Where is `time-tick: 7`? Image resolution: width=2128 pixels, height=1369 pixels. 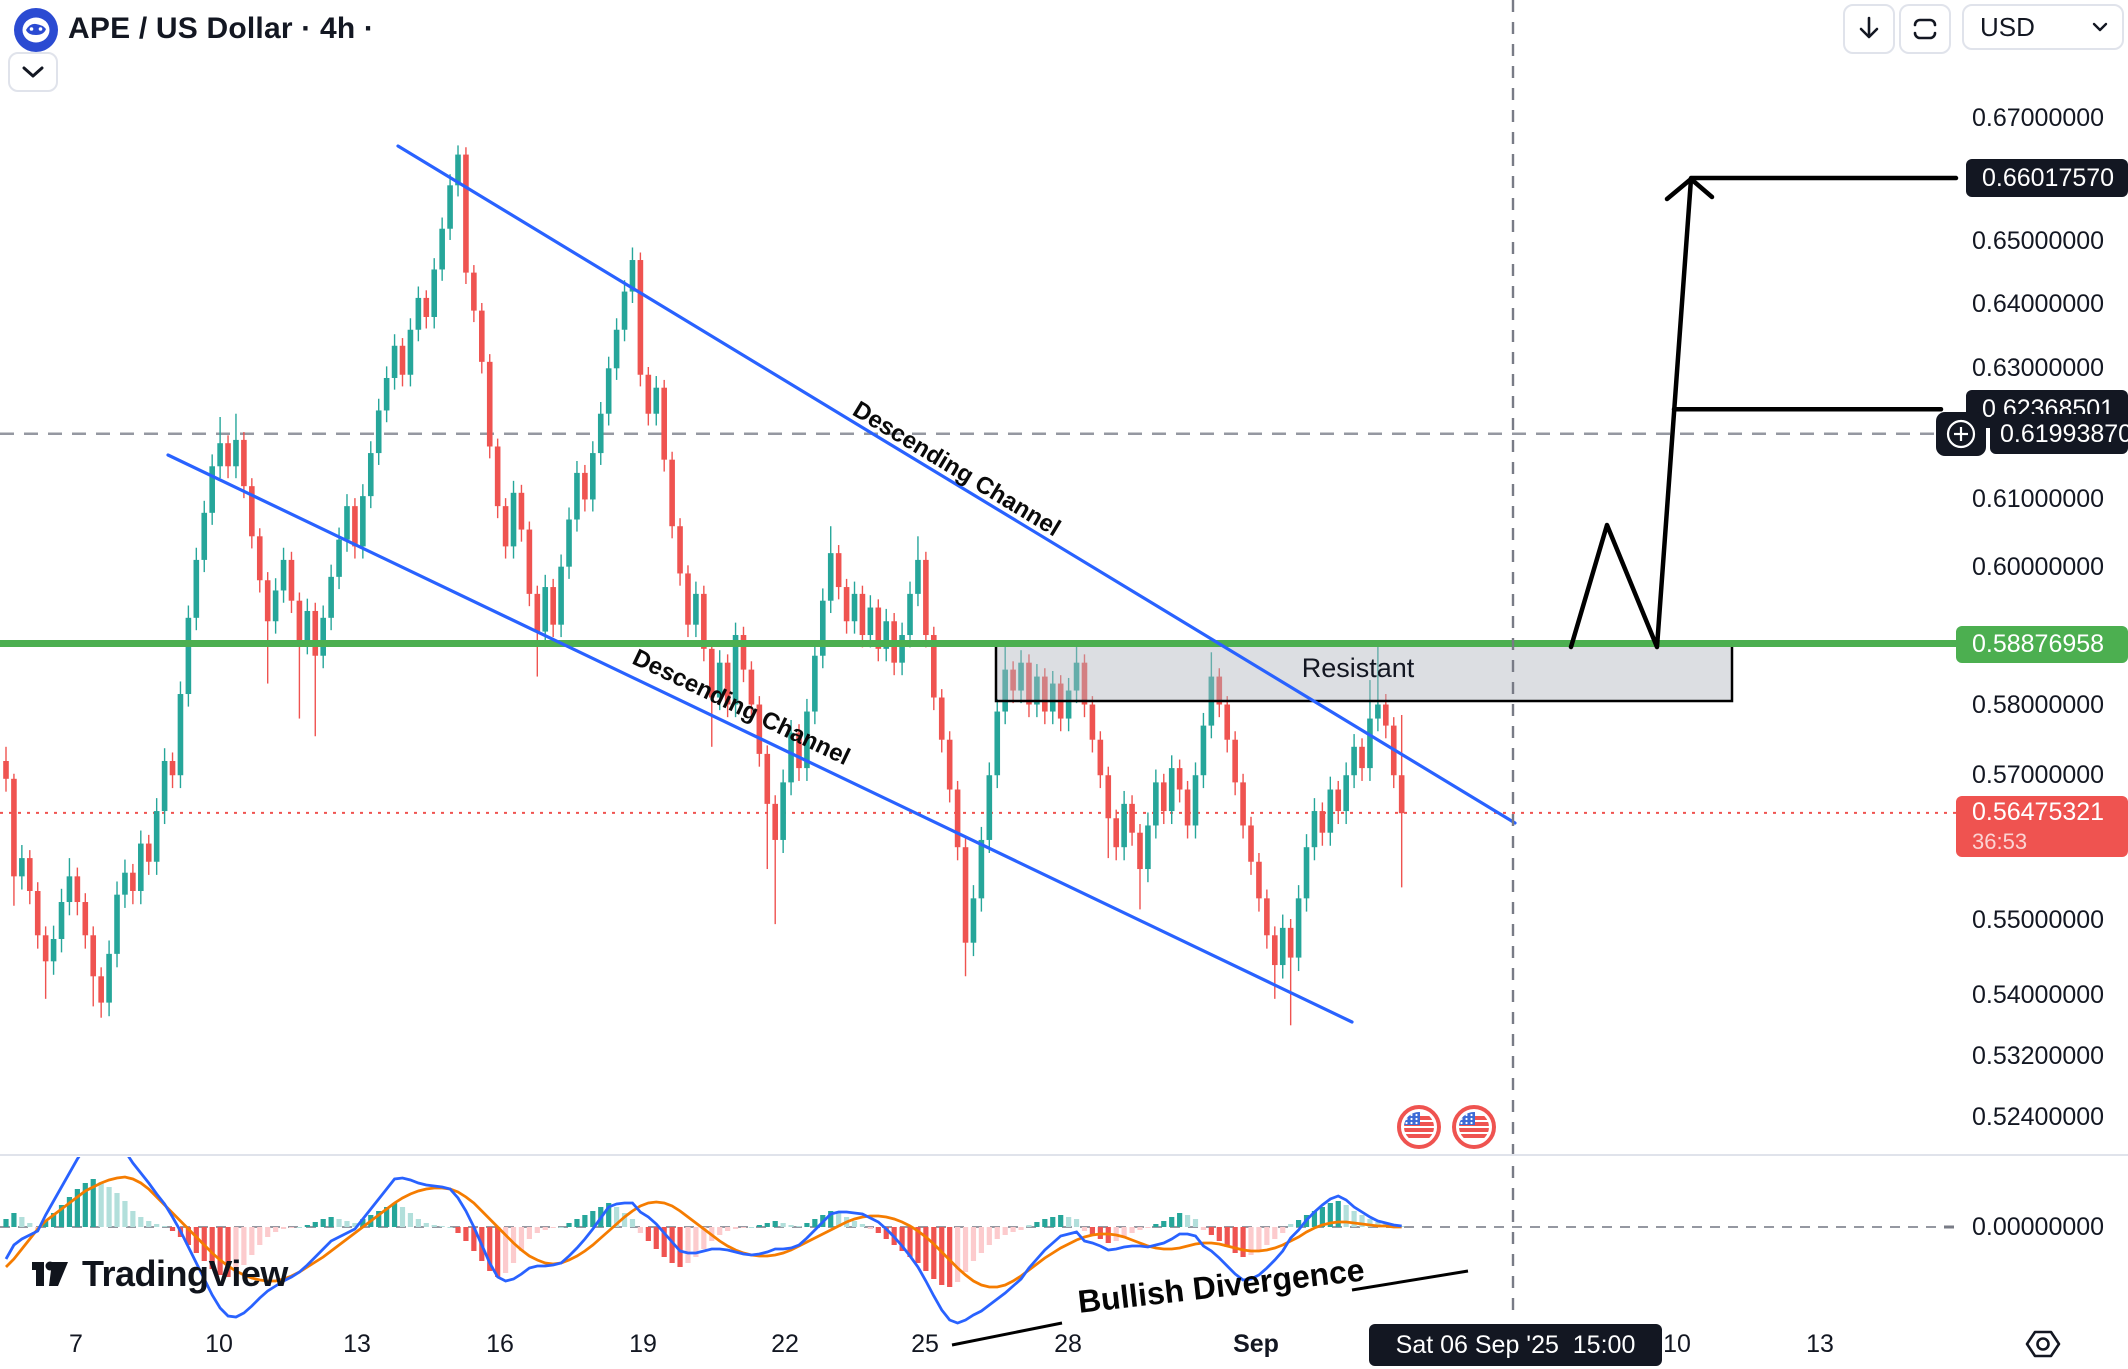
time-tick: 7 is located at coordinates (76, 1344).